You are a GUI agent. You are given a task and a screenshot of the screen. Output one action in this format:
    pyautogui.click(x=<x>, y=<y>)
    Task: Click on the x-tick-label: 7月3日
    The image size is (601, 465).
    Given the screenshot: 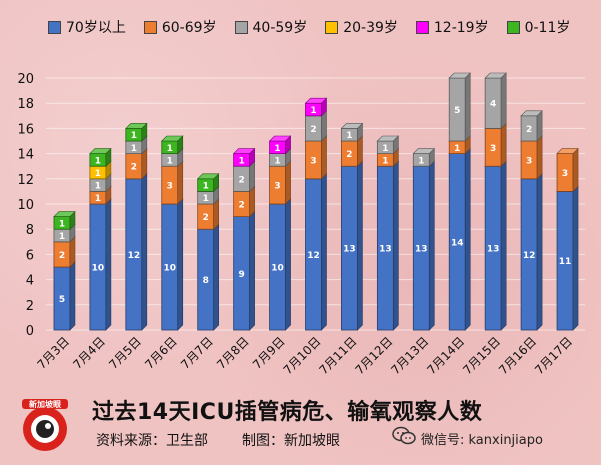 What is the action you would take?
    pyautogui.click(x=53, y=353)
    